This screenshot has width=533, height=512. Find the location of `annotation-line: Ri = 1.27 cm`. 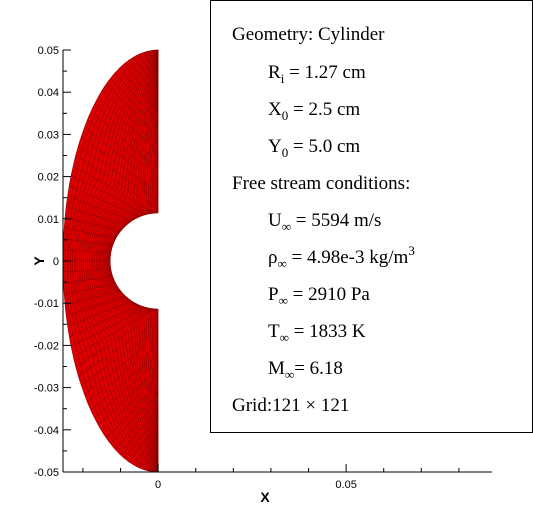

annotation-line: Ri = 1.27 cm is located at coordinates (317, 74).